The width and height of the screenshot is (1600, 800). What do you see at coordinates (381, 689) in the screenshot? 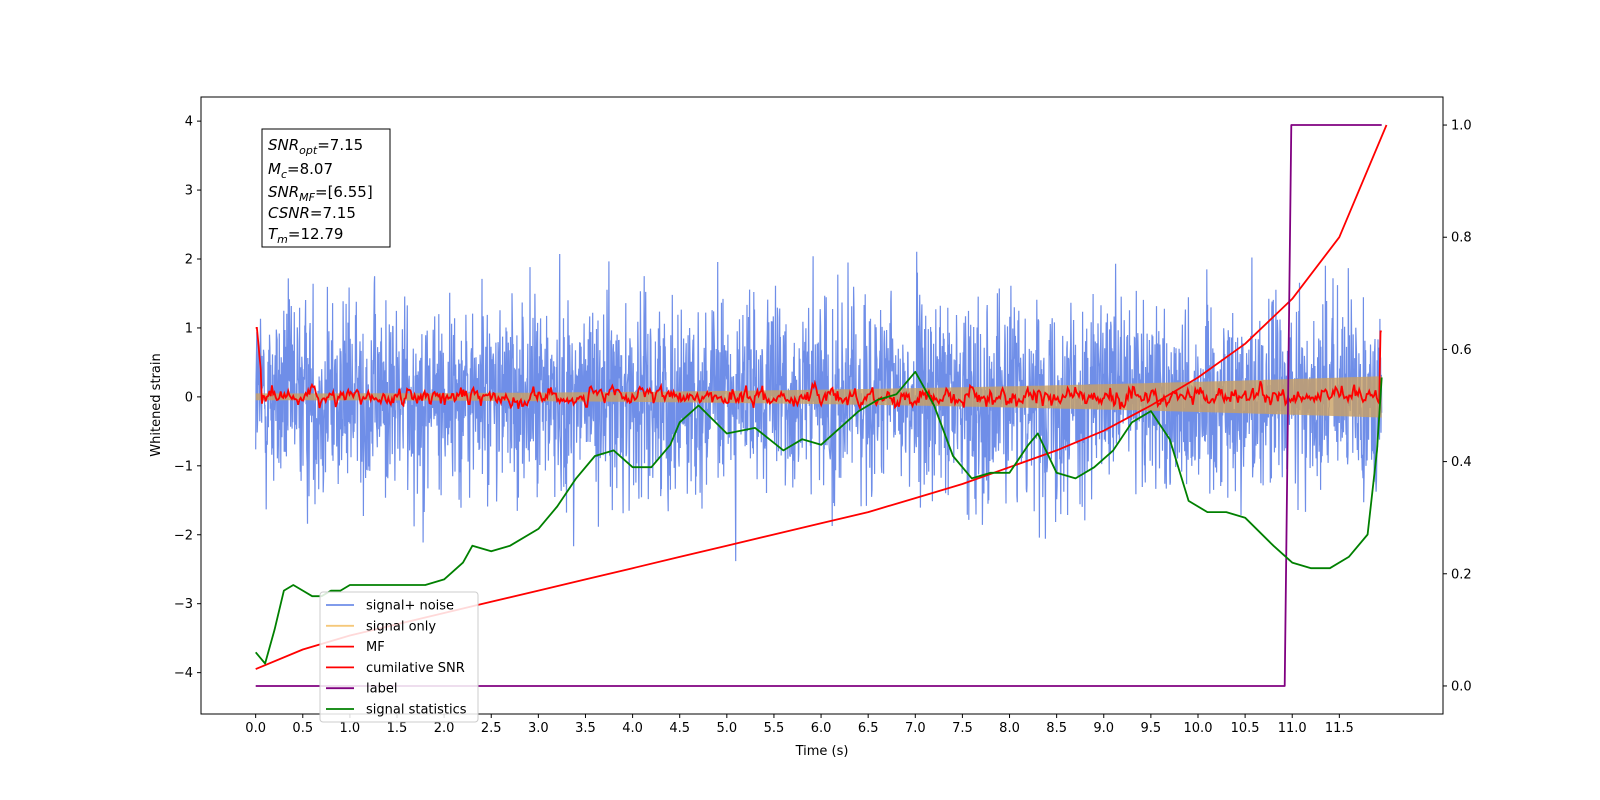
I see `legend-label: label` at bounding box center [381, 689].